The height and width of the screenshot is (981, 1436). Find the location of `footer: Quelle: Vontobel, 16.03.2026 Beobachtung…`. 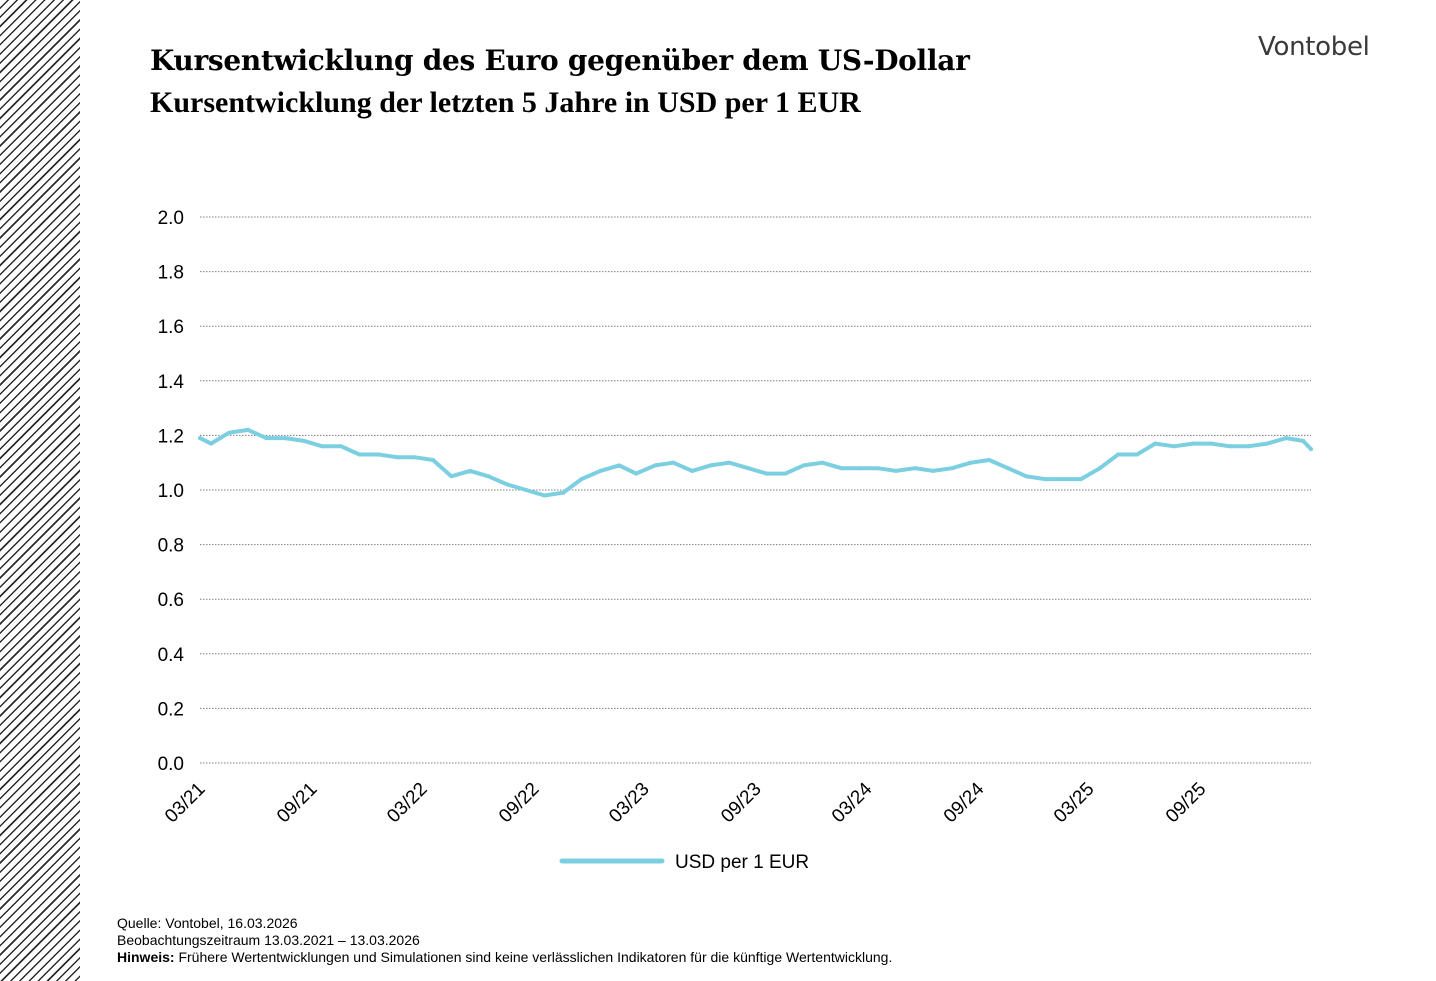

footer: Quelle: Vontobel, 16.03.2026 Beobachtung… is located at coordinates (504, 940).